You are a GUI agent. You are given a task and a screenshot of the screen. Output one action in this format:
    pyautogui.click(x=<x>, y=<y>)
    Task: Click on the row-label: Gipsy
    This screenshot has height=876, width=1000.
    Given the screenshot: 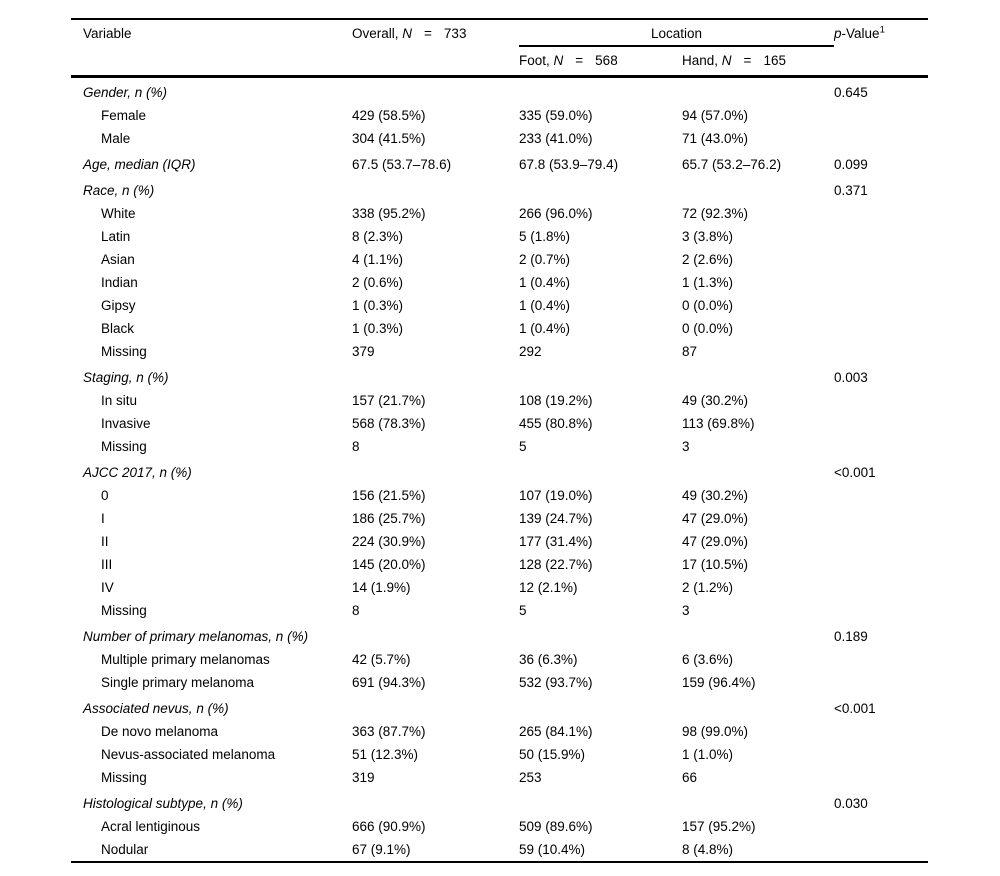 What is the action you would take?
    pyautogui.click(x=118, y=305)
    